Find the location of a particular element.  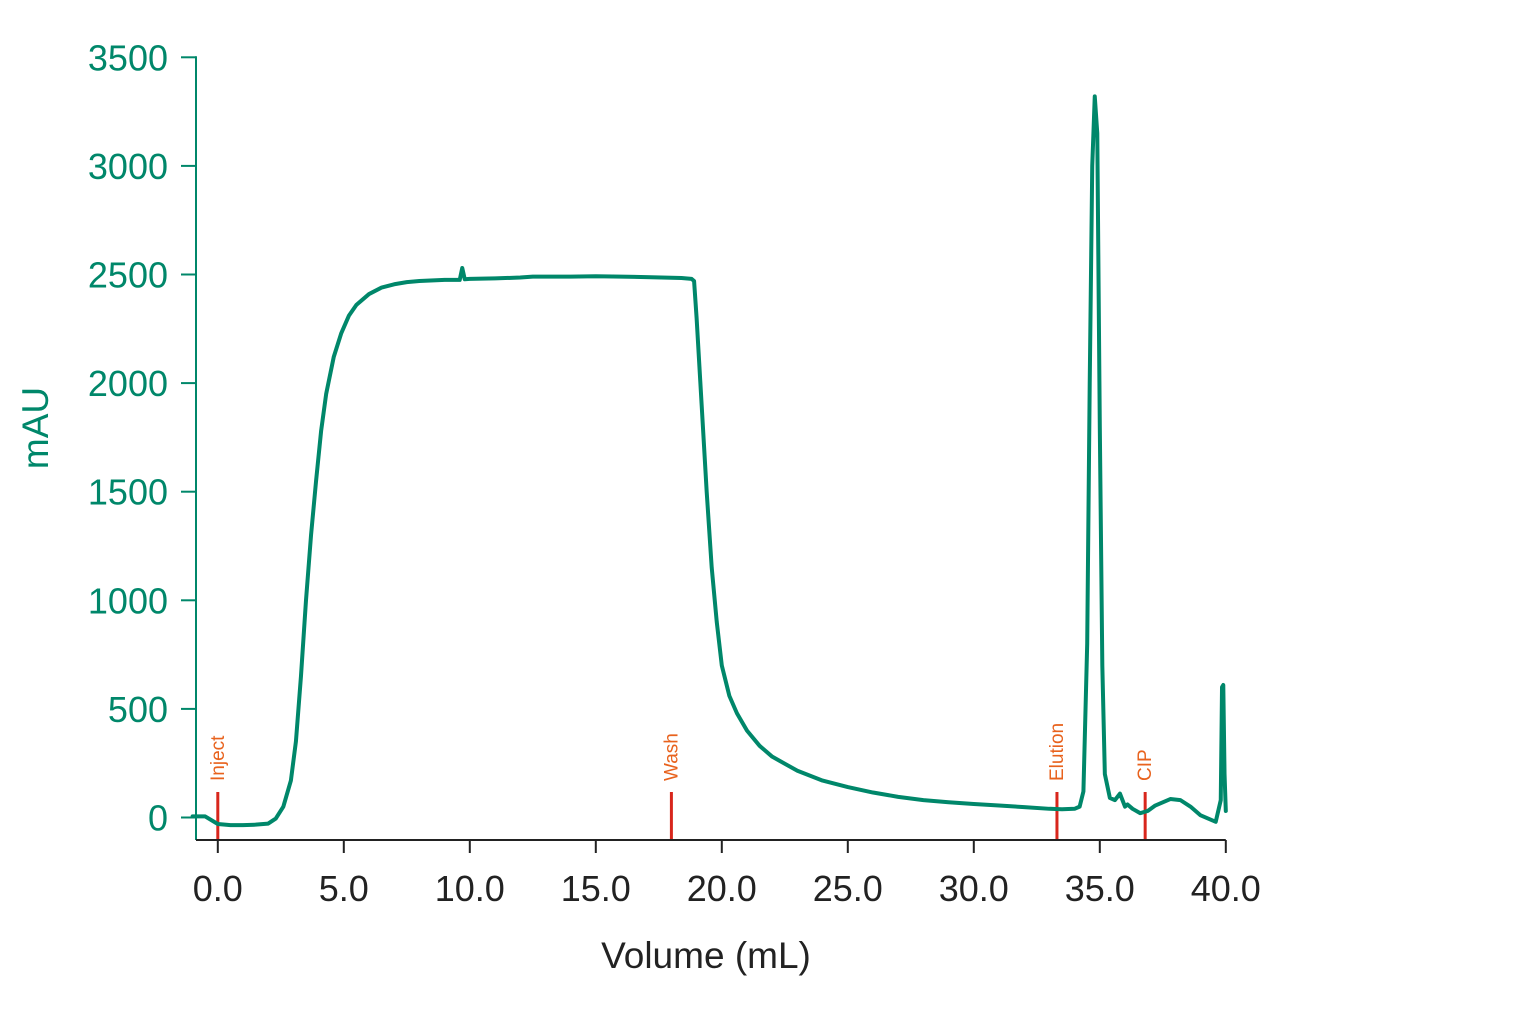

x-tick-label: 15.0 is located at coordinates (596, 888).